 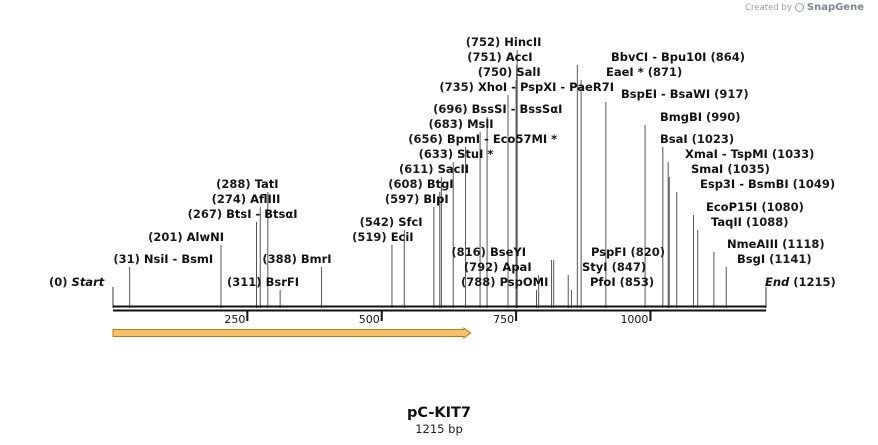 I want to click on site-label-acci: (751) AccI, so click(x=499, y=57).